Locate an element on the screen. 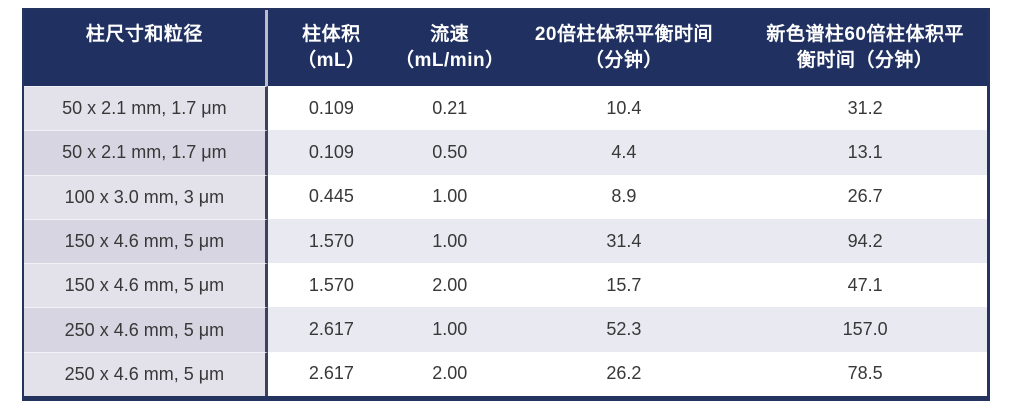  value-cell: 15.7 is located at coordinates (624, 285).